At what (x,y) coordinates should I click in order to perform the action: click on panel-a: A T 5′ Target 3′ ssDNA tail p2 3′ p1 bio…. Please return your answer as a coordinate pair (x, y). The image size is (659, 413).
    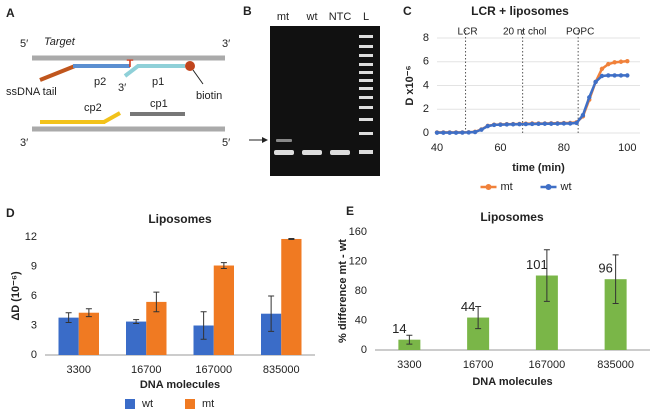
    Looking at the image, I should click on (118, 77).